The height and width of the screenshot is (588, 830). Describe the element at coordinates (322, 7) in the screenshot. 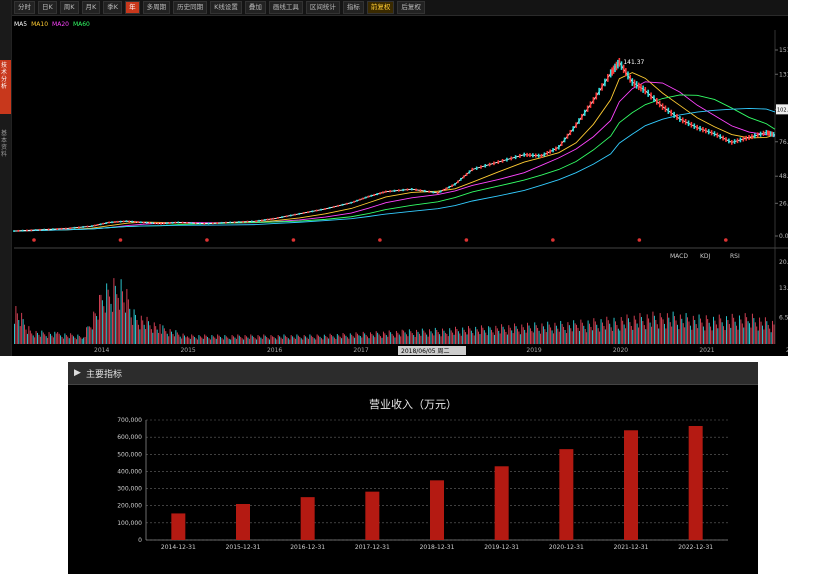

I see `toolbar-item-11: 区间统计` at that location.